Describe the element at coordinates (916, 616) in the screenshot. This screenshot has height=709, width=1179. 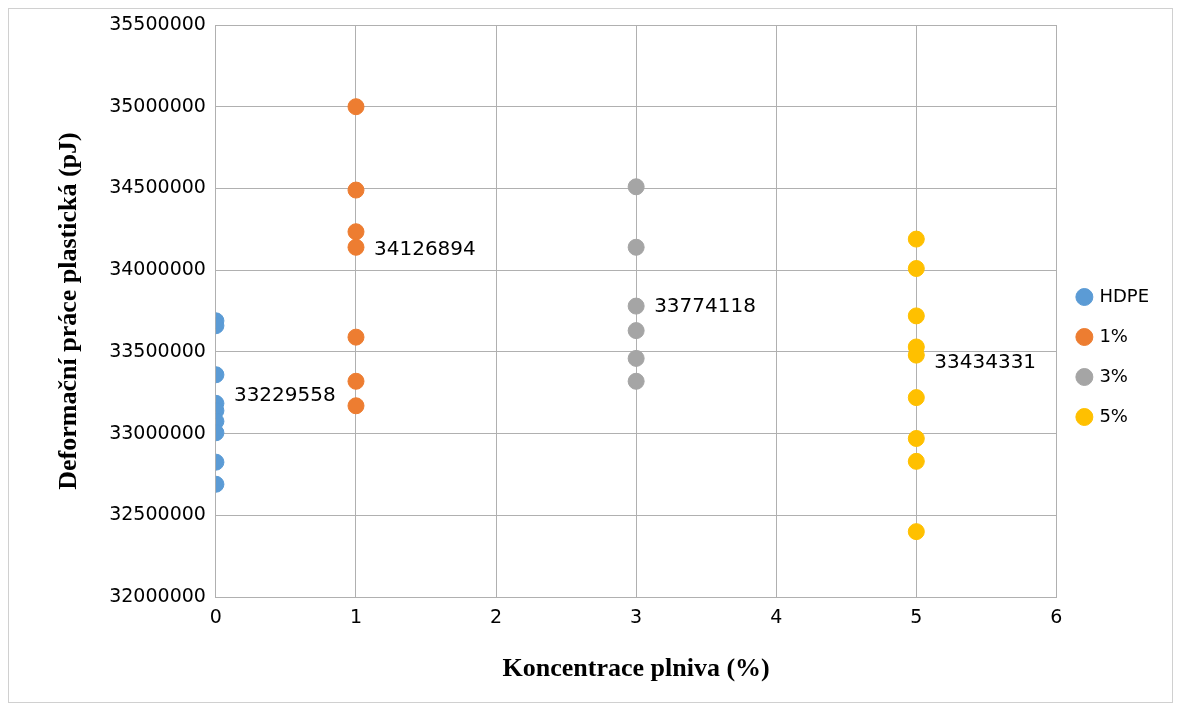
I see `x-tick-label: 5` at that location.